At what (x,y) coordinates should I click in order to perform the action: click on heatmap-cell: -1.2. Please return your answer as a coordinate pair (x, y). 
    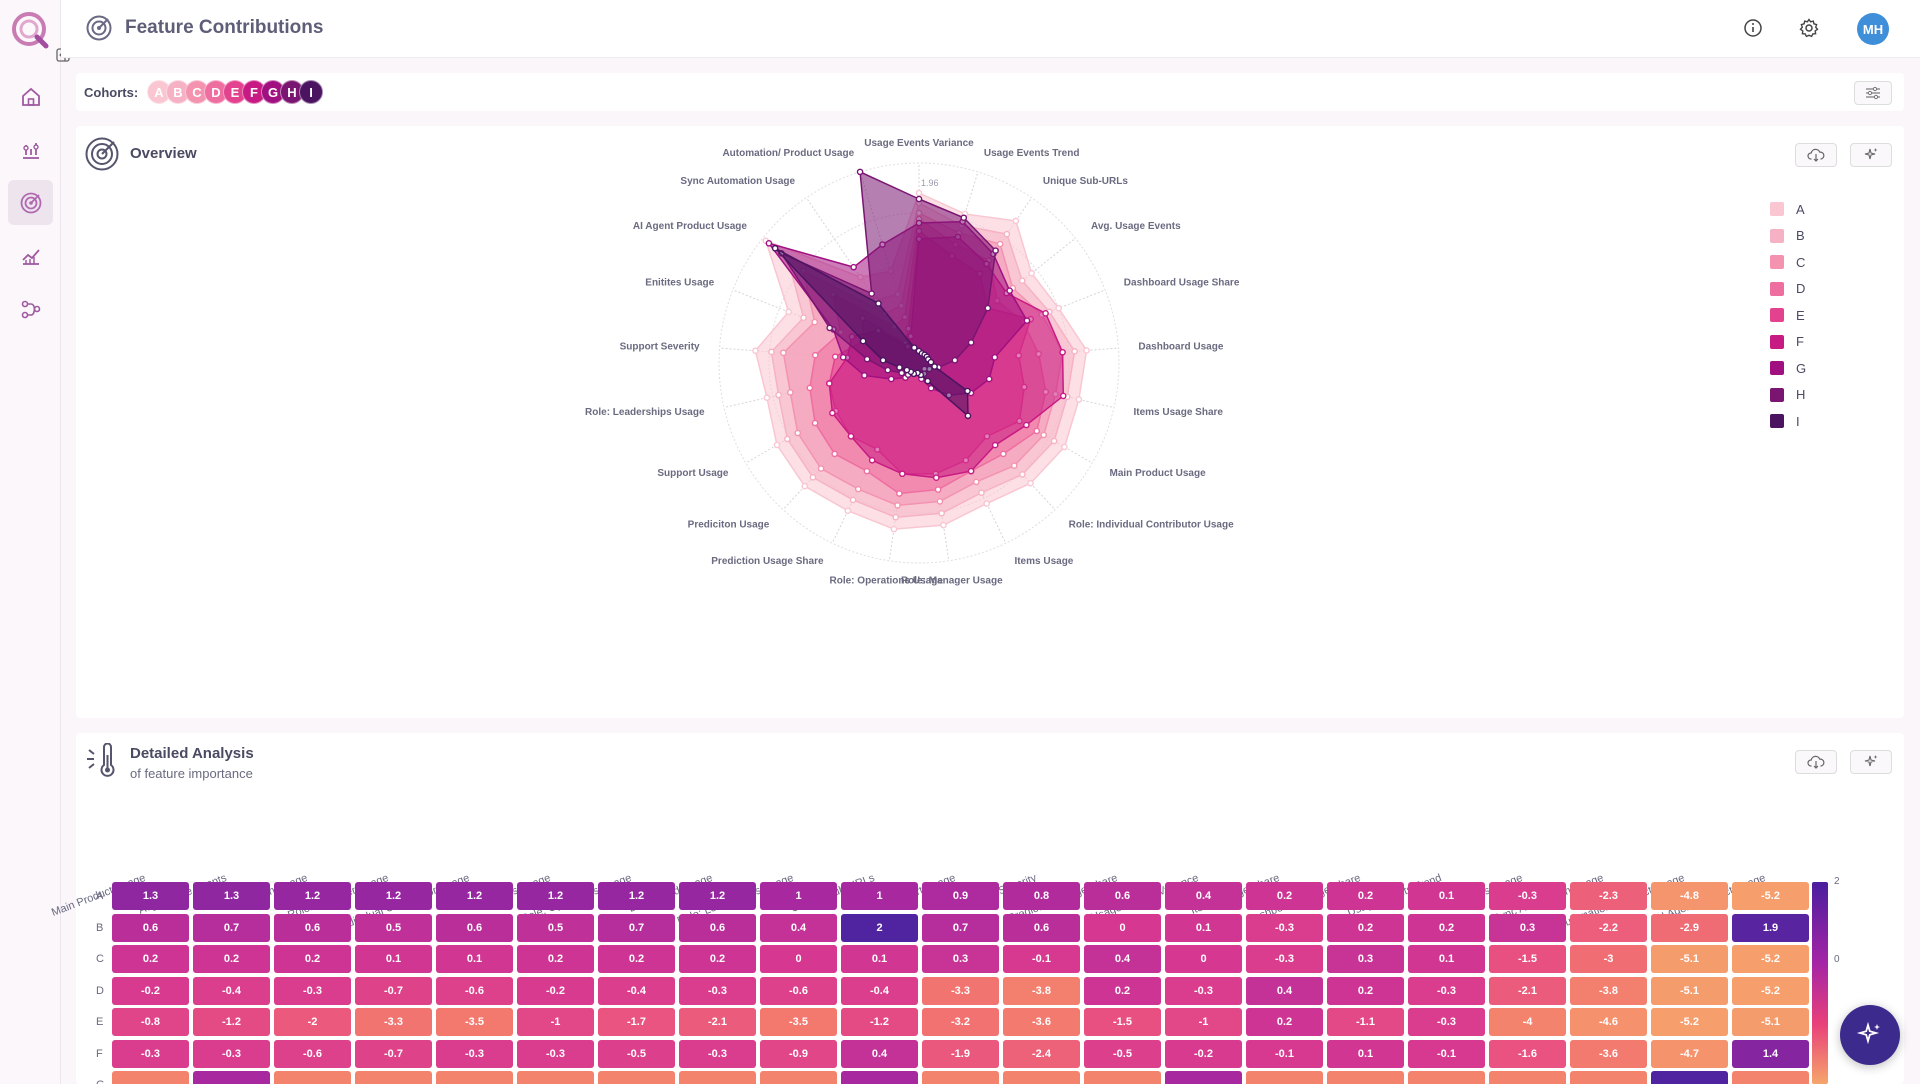
    Looking at the image, I should click on (231, 1022).